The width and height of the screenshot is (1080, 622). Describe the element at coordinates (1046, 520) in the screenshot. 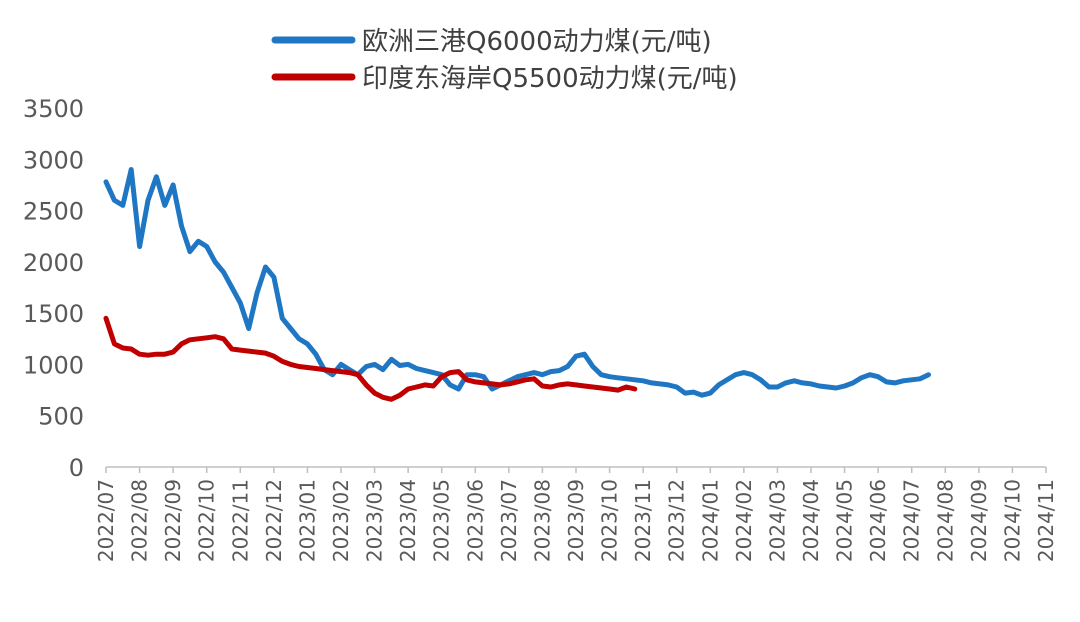

I see `x-tick-label: 2024/11` at that location.